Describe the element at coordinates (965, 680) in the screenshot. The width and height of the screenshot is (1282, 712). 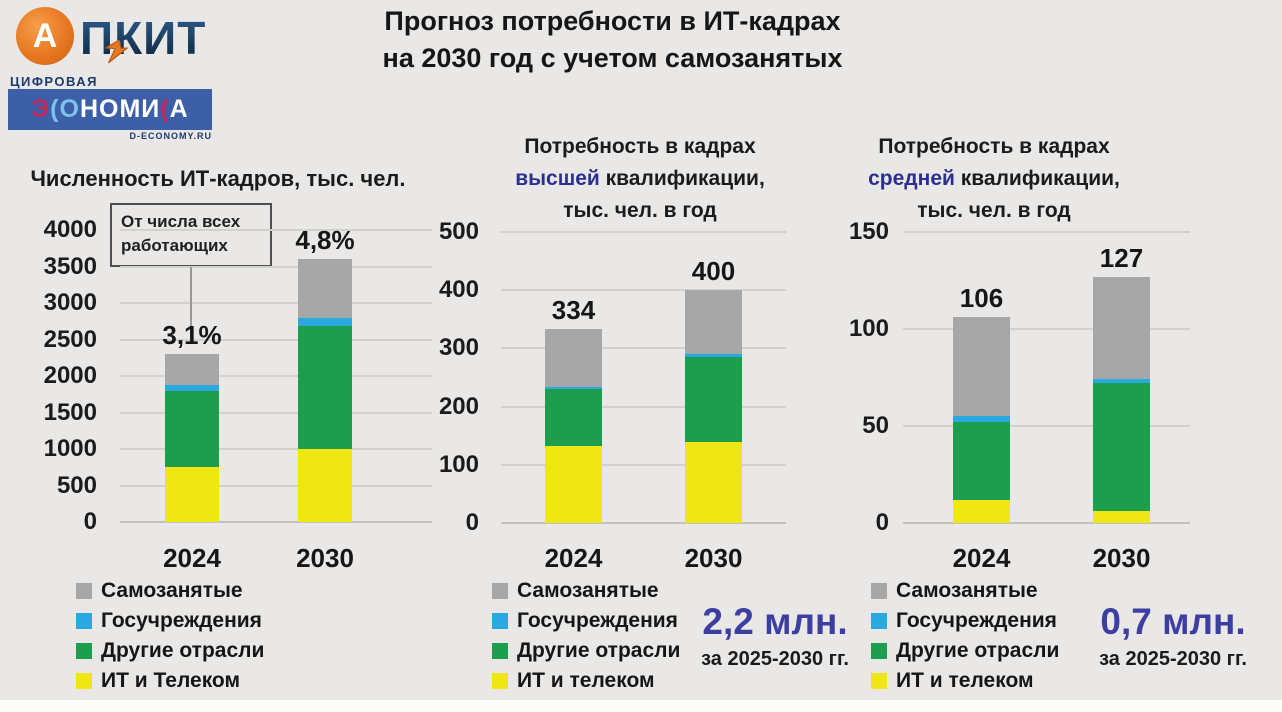
I see `legend-label: ИТ и телеком` at that location.